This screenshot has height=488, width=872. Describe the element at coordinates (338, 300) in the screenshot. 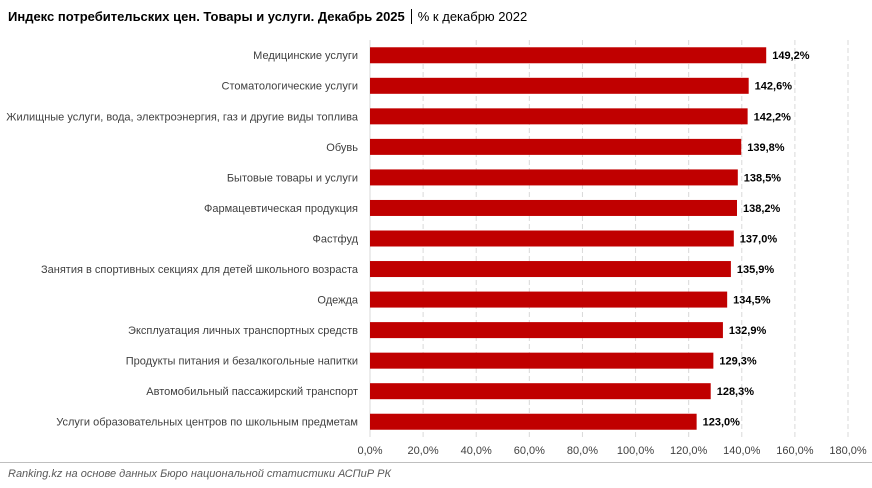

I see `category-label: Одежда` at that location.